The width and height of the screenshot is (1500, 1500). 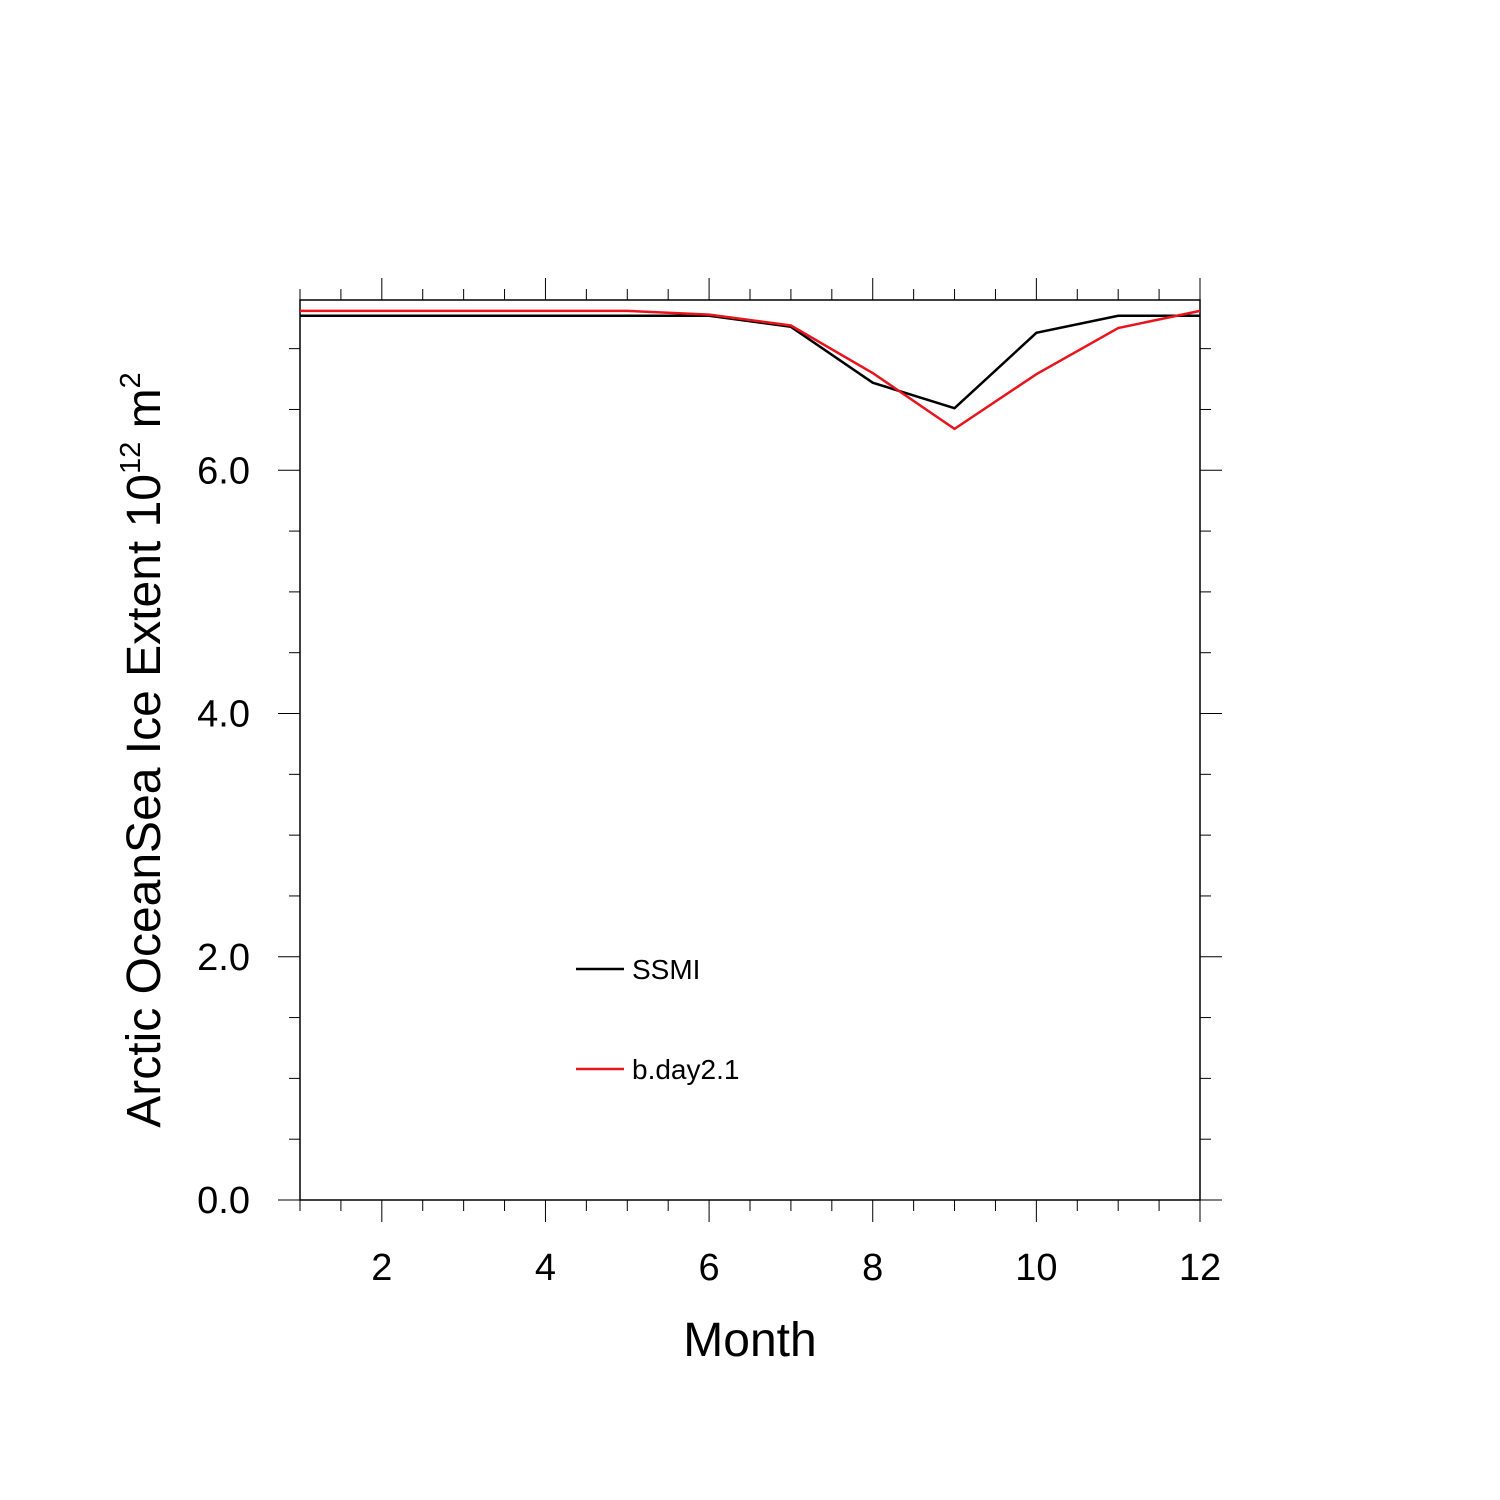 What do you see at coordinates (381, 1268) in the screenshot?
I see `x-tick-label: 2` at bounding box center [381, 1268].